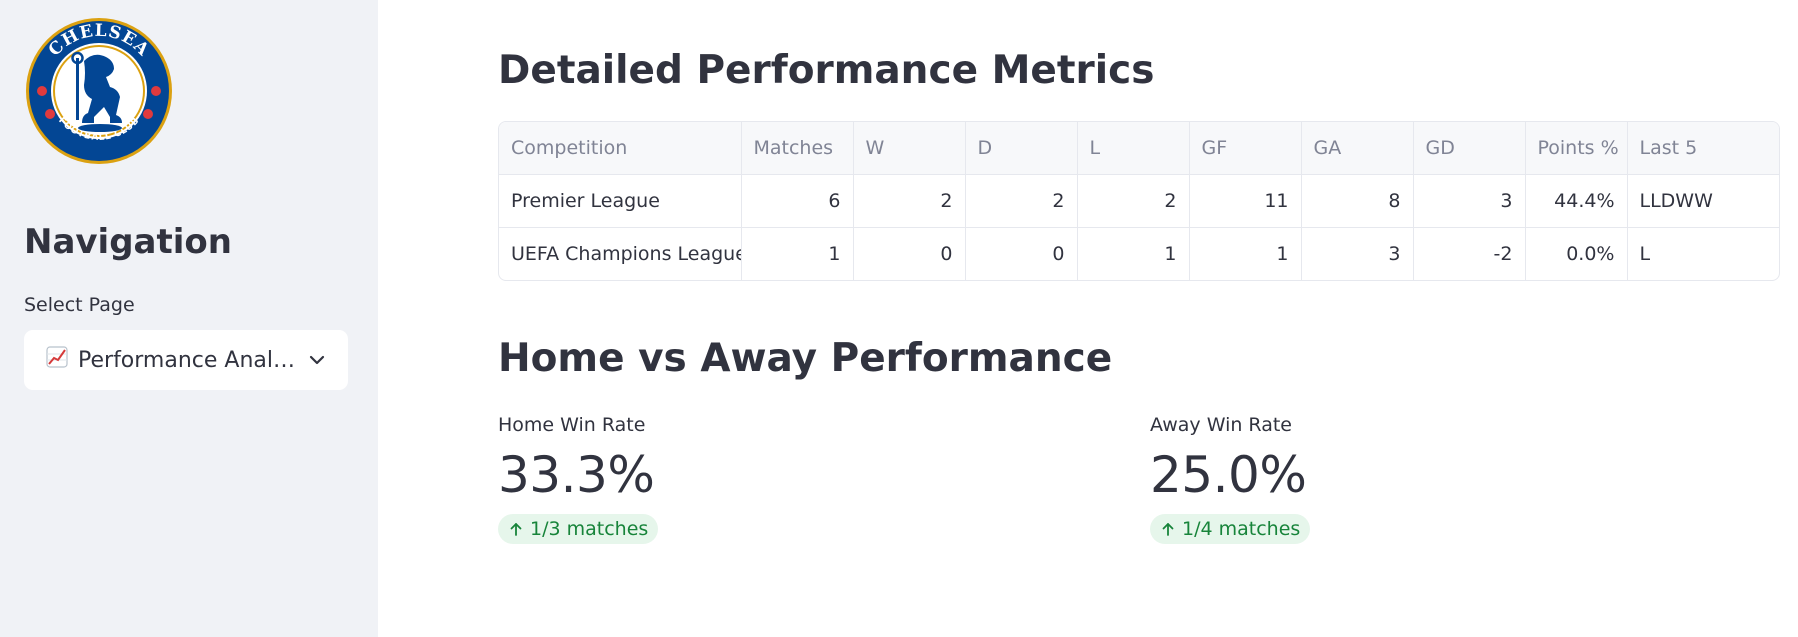 The image size is (1798, 637). I want to click on metric-delta-badge: 1/3 matches, so click(578, 529).